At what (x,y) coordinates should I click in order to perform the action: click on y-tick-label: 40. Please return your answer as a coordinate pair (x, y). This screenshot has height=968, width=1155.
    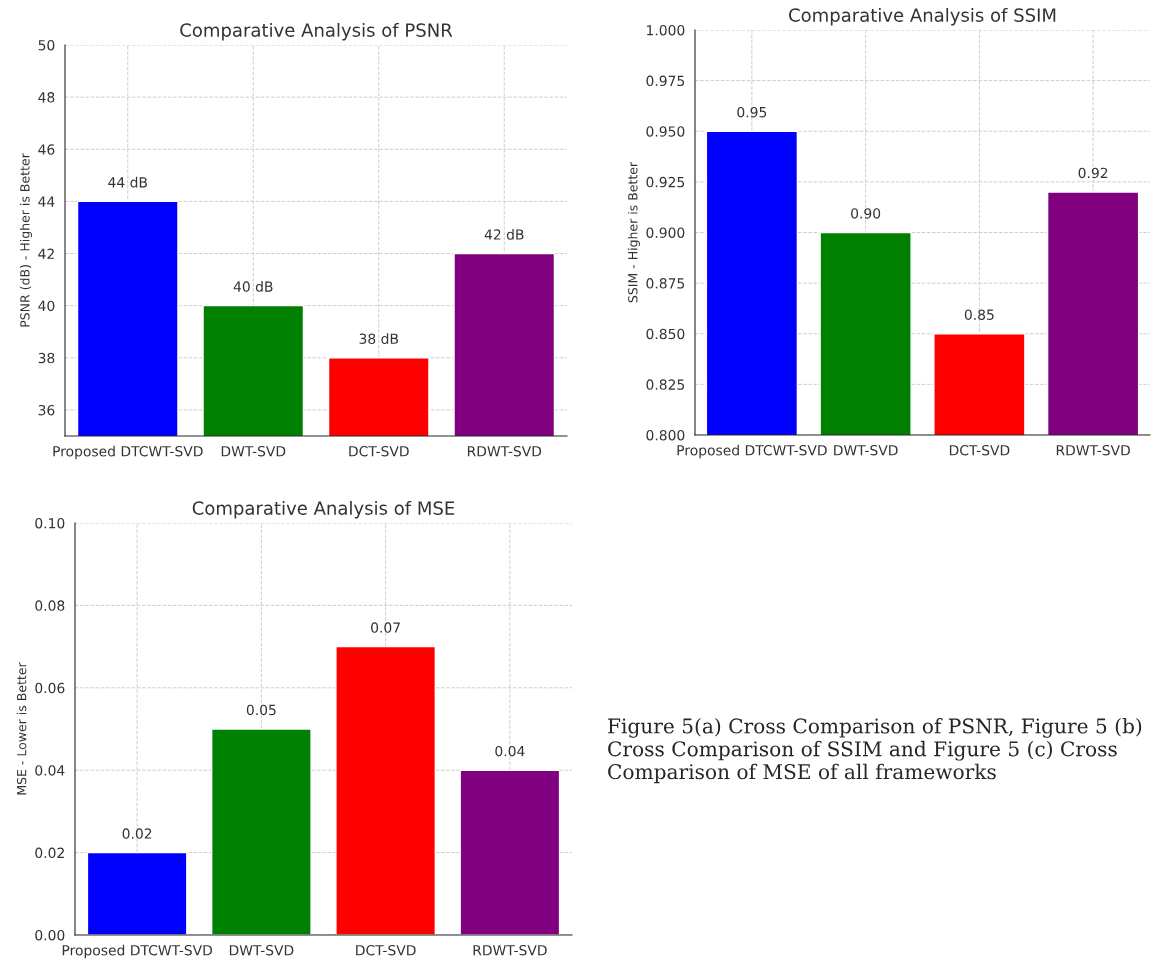
    Looking at the image, I should click on (46, 306).